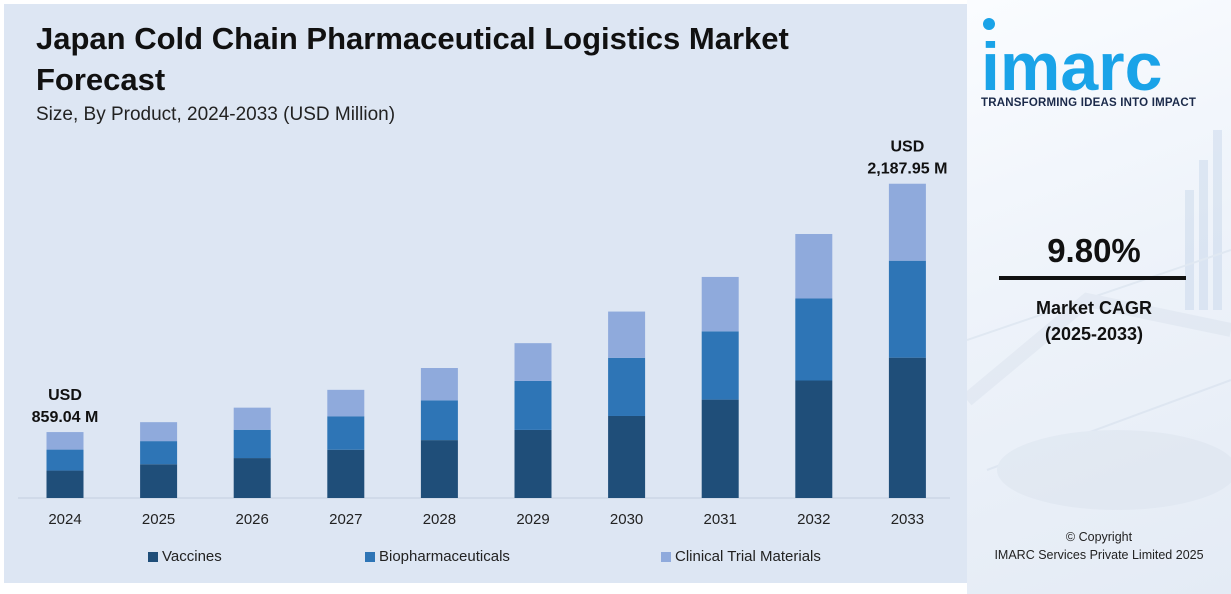 The width and height of the screenshot is (1231, 594). What do you see at coordinates (532, 519) in the screenshot?
I see `x-tick-label: 2029` at bounding box center [532, 519].